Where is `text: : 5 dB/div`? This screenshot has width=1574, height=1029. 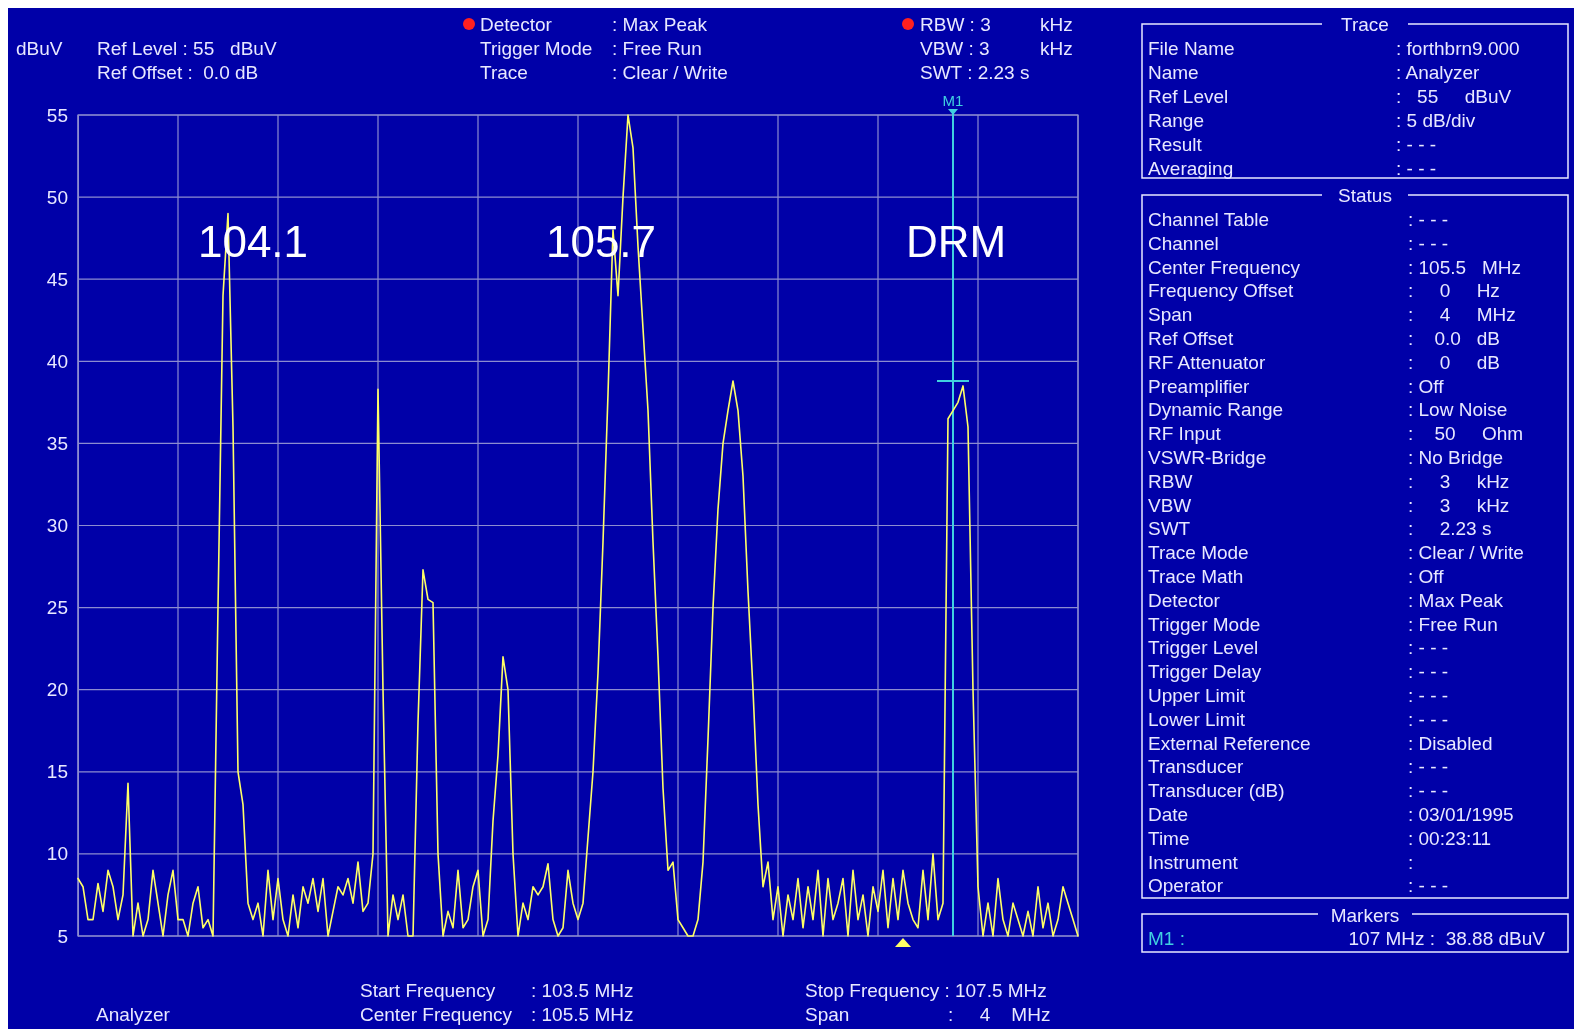 text: : 5 dB/div is located at coordinates (1436, 120).